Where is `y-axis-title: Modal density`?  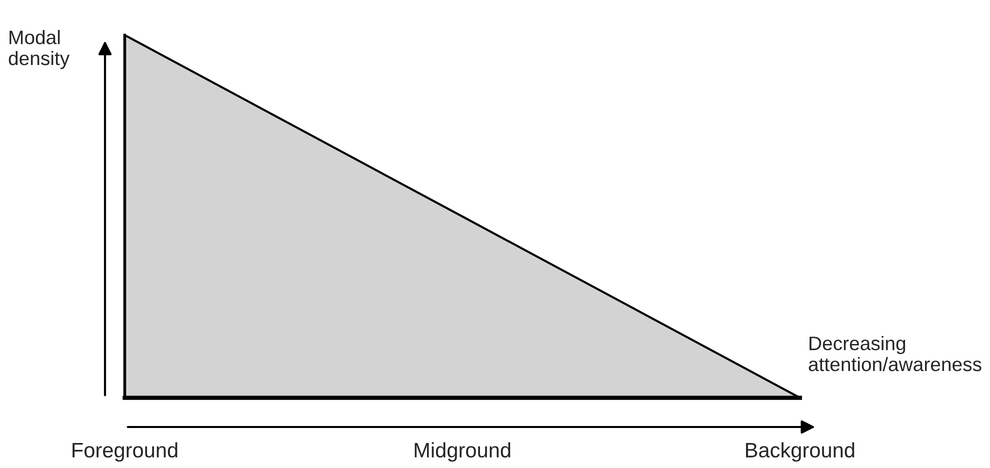 y-axis-title: Modal density is located at coordinates (39, 50).